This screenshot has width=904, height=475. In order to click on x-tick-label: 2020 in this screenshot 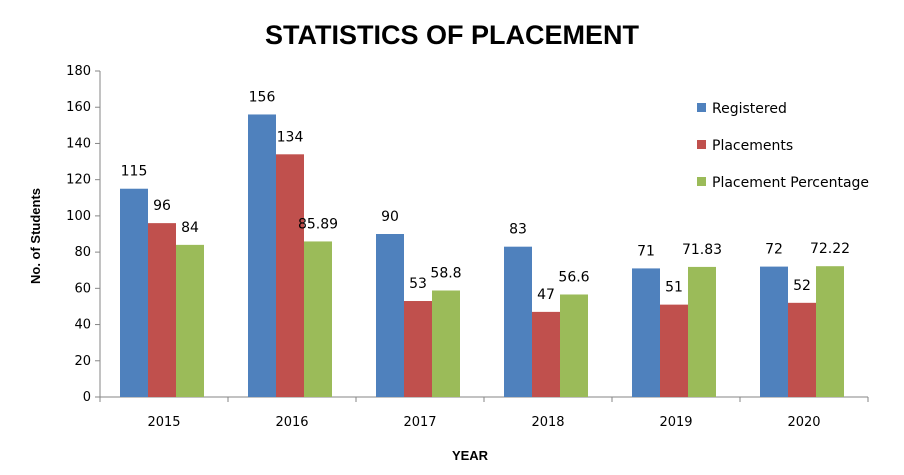, I will do `click(803, 422)`.